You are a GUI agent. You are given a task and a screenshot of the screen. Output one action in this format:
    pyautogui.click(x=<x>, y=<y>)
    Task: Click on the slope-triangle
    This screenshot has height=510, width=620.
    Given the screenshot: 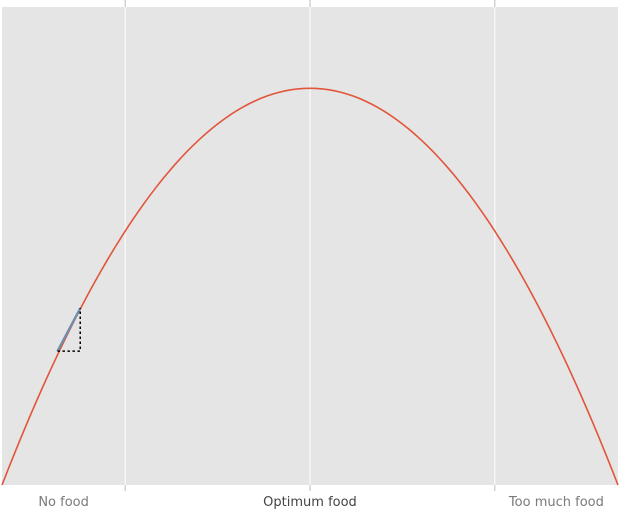 What is the action you would take?
    pyautogui.click(x=69, y=330)
    